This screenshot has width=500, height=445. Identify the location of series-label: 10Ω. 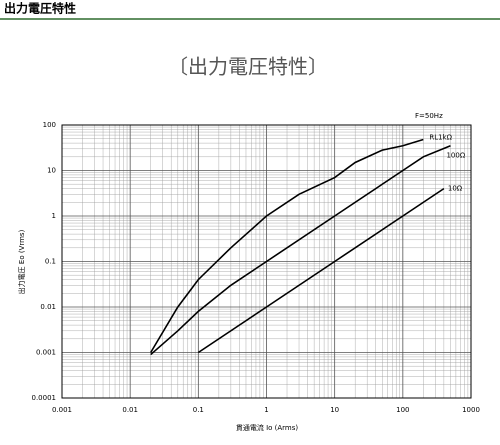
(455, 189).